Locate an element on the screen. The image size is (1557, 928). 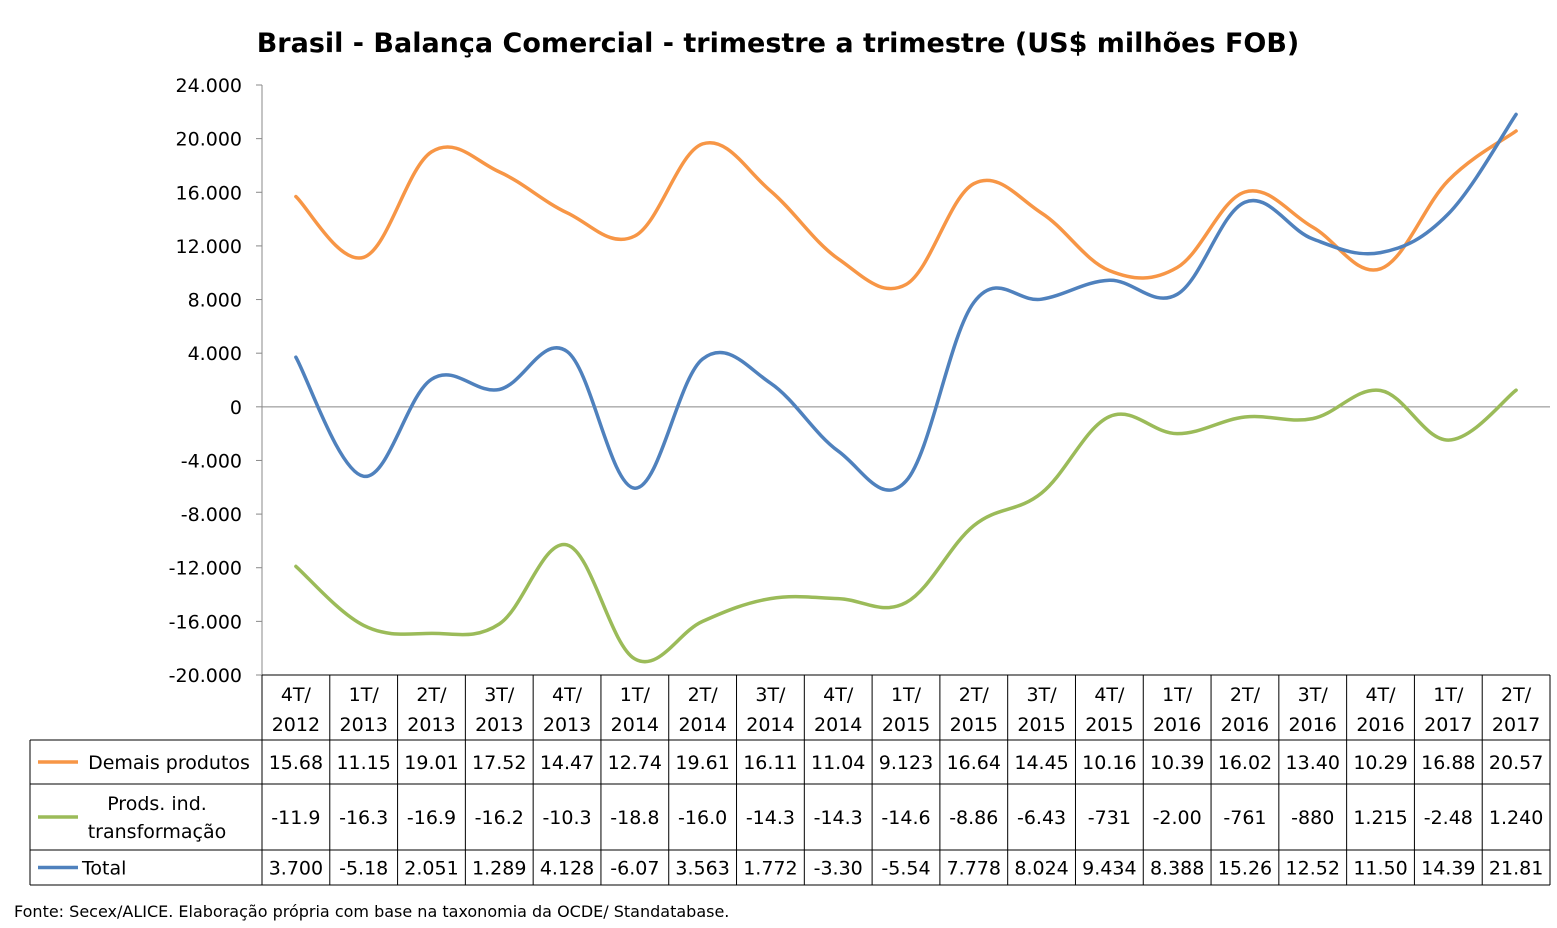
table-cell: -16.9 is located at coordinates (431, 818).